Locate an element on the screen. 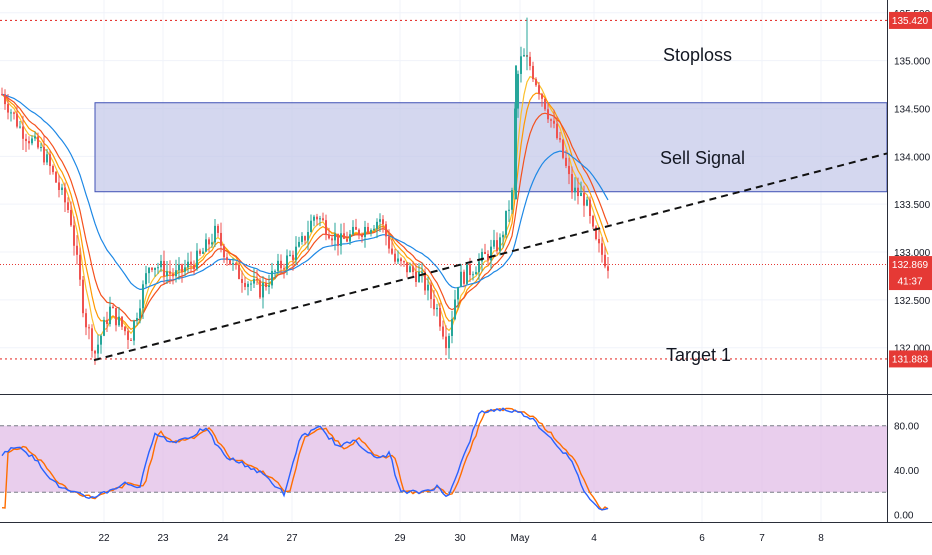  price-tick-label: 134.500 is located at coordinates (912, 109).